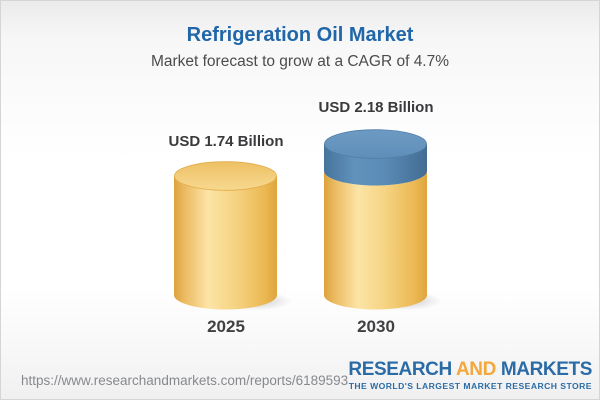 Image resolution: width=600 pixels, height=400 pixels. I want to click on logo-and-text: AND, so click(476, 369).